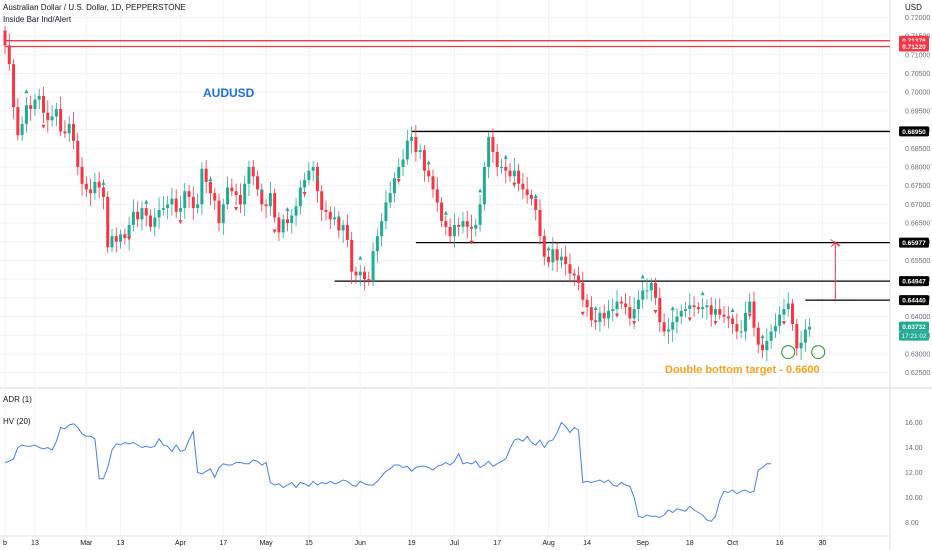  I want to click on price-tag-label: 0.64440, so click(914, 301).